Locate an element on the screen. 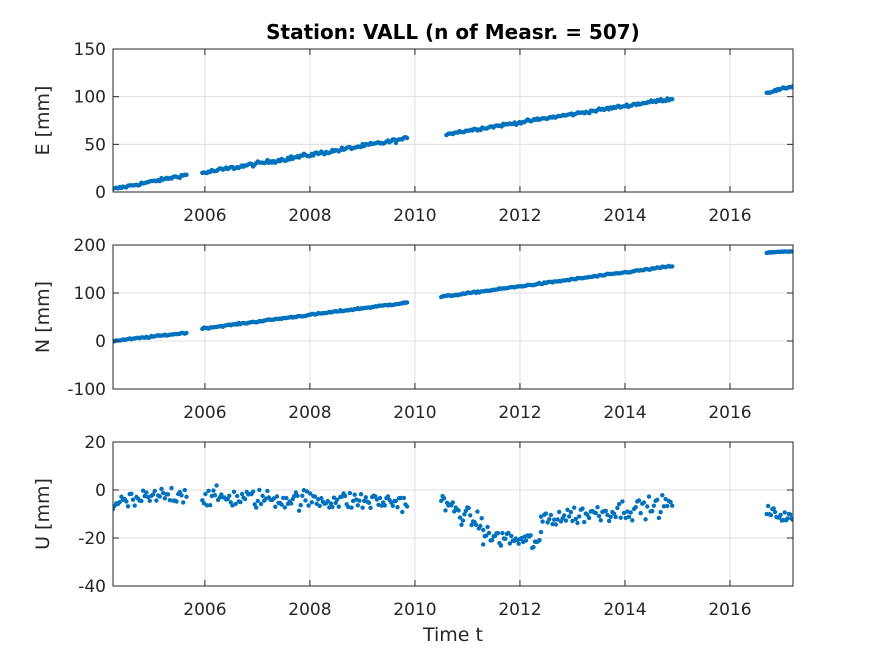 The width and height of the screenshot is (875, 656). x-tick-label: 2016 is located at coordinates (729, 610).